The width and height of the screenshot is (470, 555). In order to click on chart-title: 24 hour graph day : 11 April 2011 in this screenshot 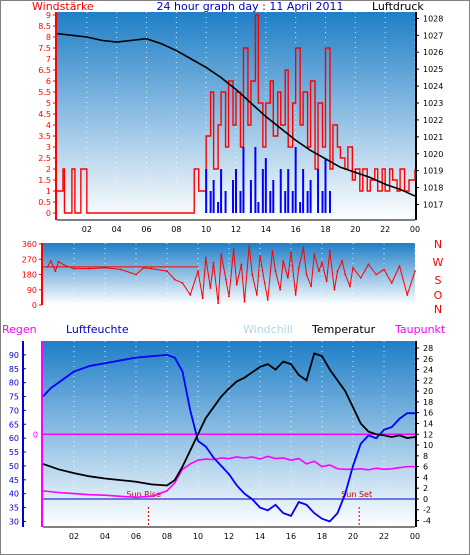, I will do `click(250, 6)`.